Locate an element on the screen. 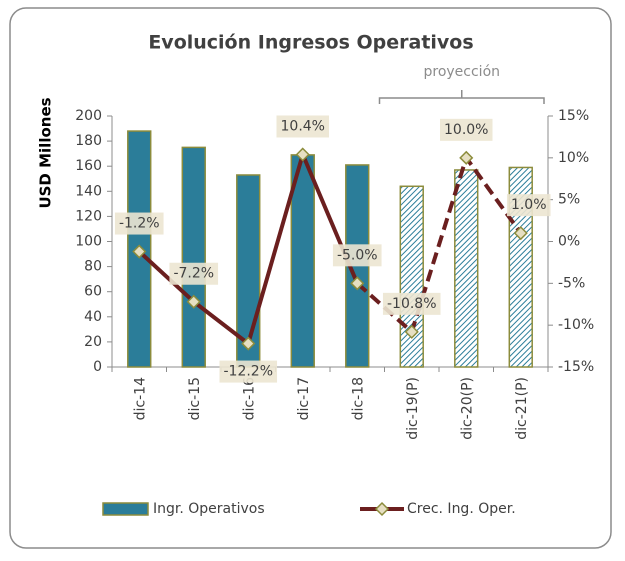 The height and width of the screenshot is (561, 625). value-label: -12.2% is located at coordinates (248, 372).